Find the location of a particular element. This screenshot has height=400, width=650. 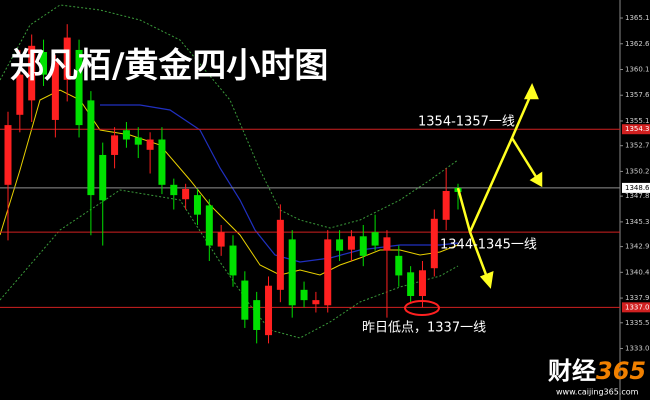

y-tick-label: 1337.90 is located at coordinates (637, 298).